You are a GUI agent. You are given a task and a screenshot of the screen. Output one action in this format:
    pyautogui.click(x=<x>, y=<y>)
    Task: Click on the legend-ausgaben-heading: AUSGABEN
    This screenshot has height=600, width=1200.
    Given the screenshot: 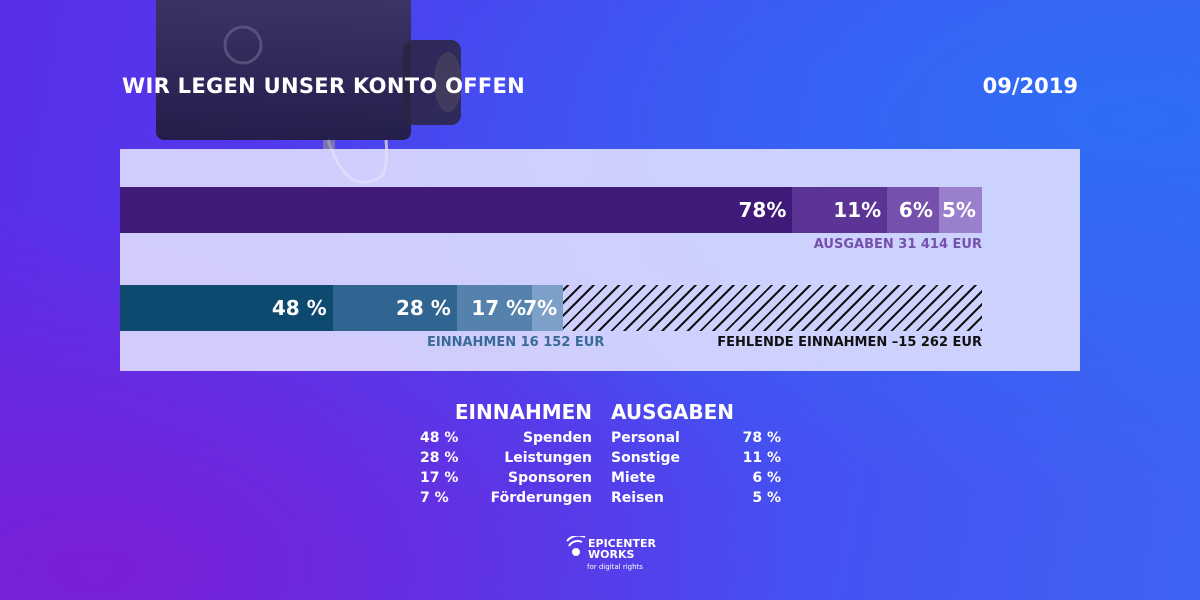 What is the action you would take?
    pyautogui.click(x=673, y=412)
    